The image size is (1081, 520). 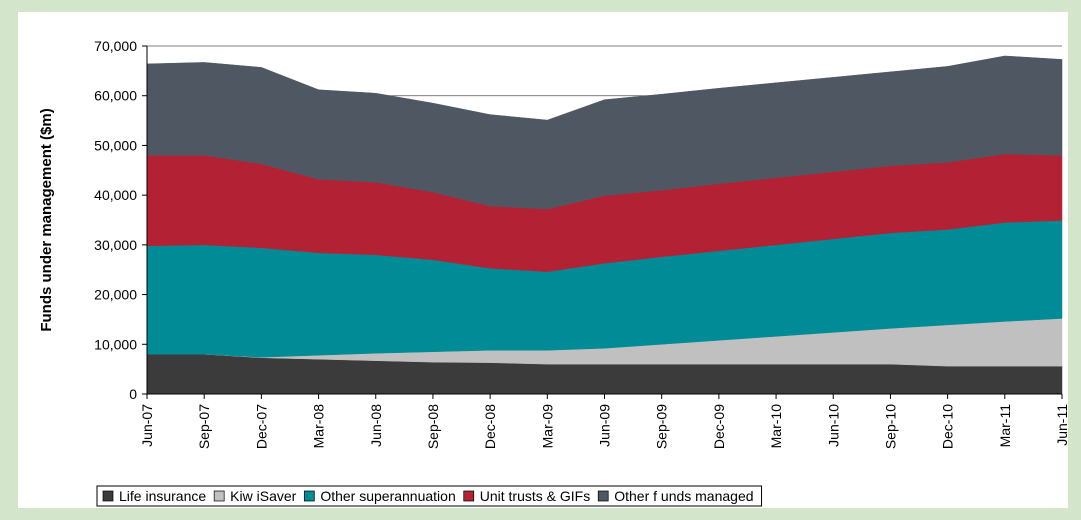 What do you see at coordinates (433, 426) in the screenshot?
I see `x-tick-label: Sep-08` at bounding box center [433, 426].